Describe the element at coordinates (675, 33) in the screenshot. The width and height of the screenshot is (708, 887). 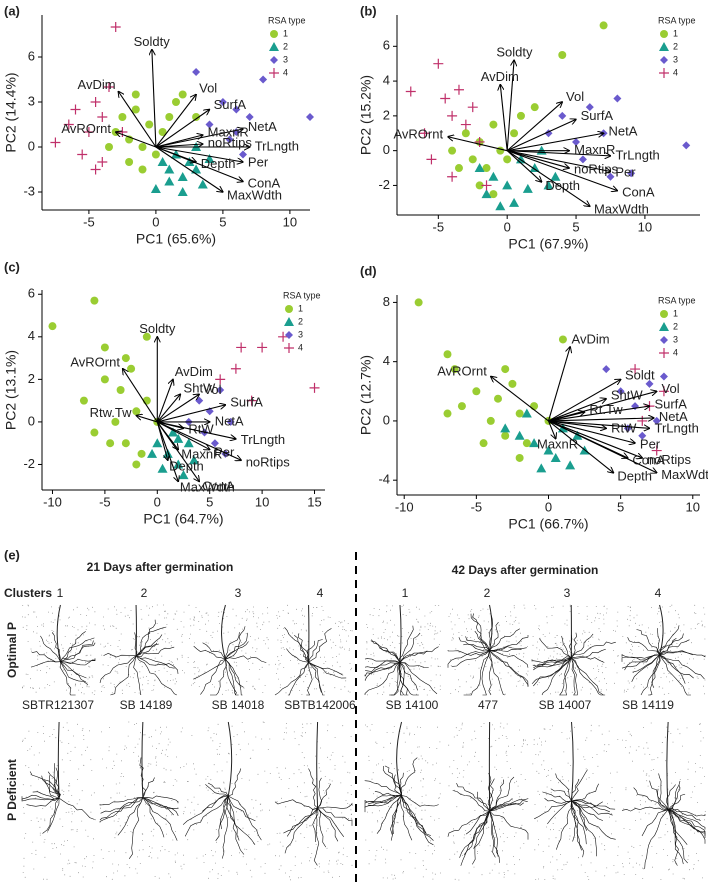
I see `legend-label: 1` at that location.